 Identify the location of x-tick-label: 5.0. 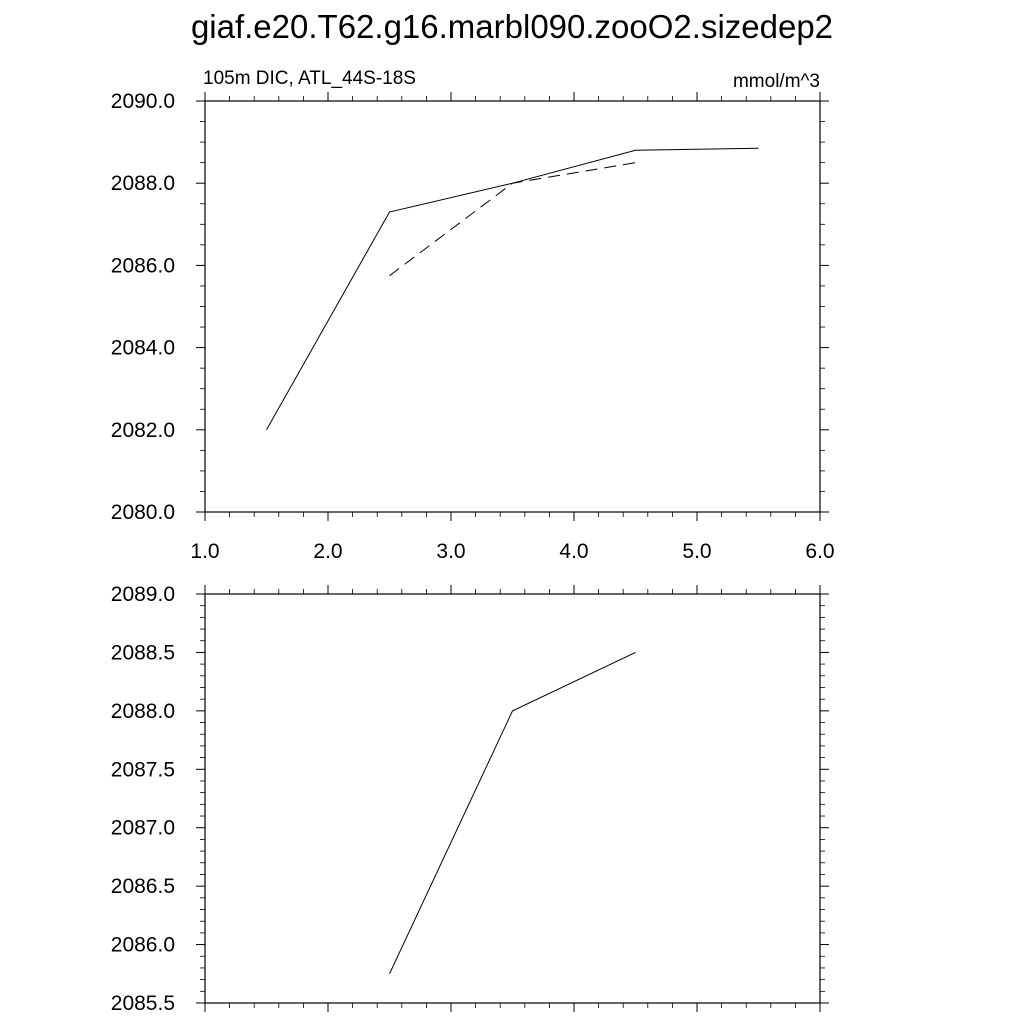
(696, 551).